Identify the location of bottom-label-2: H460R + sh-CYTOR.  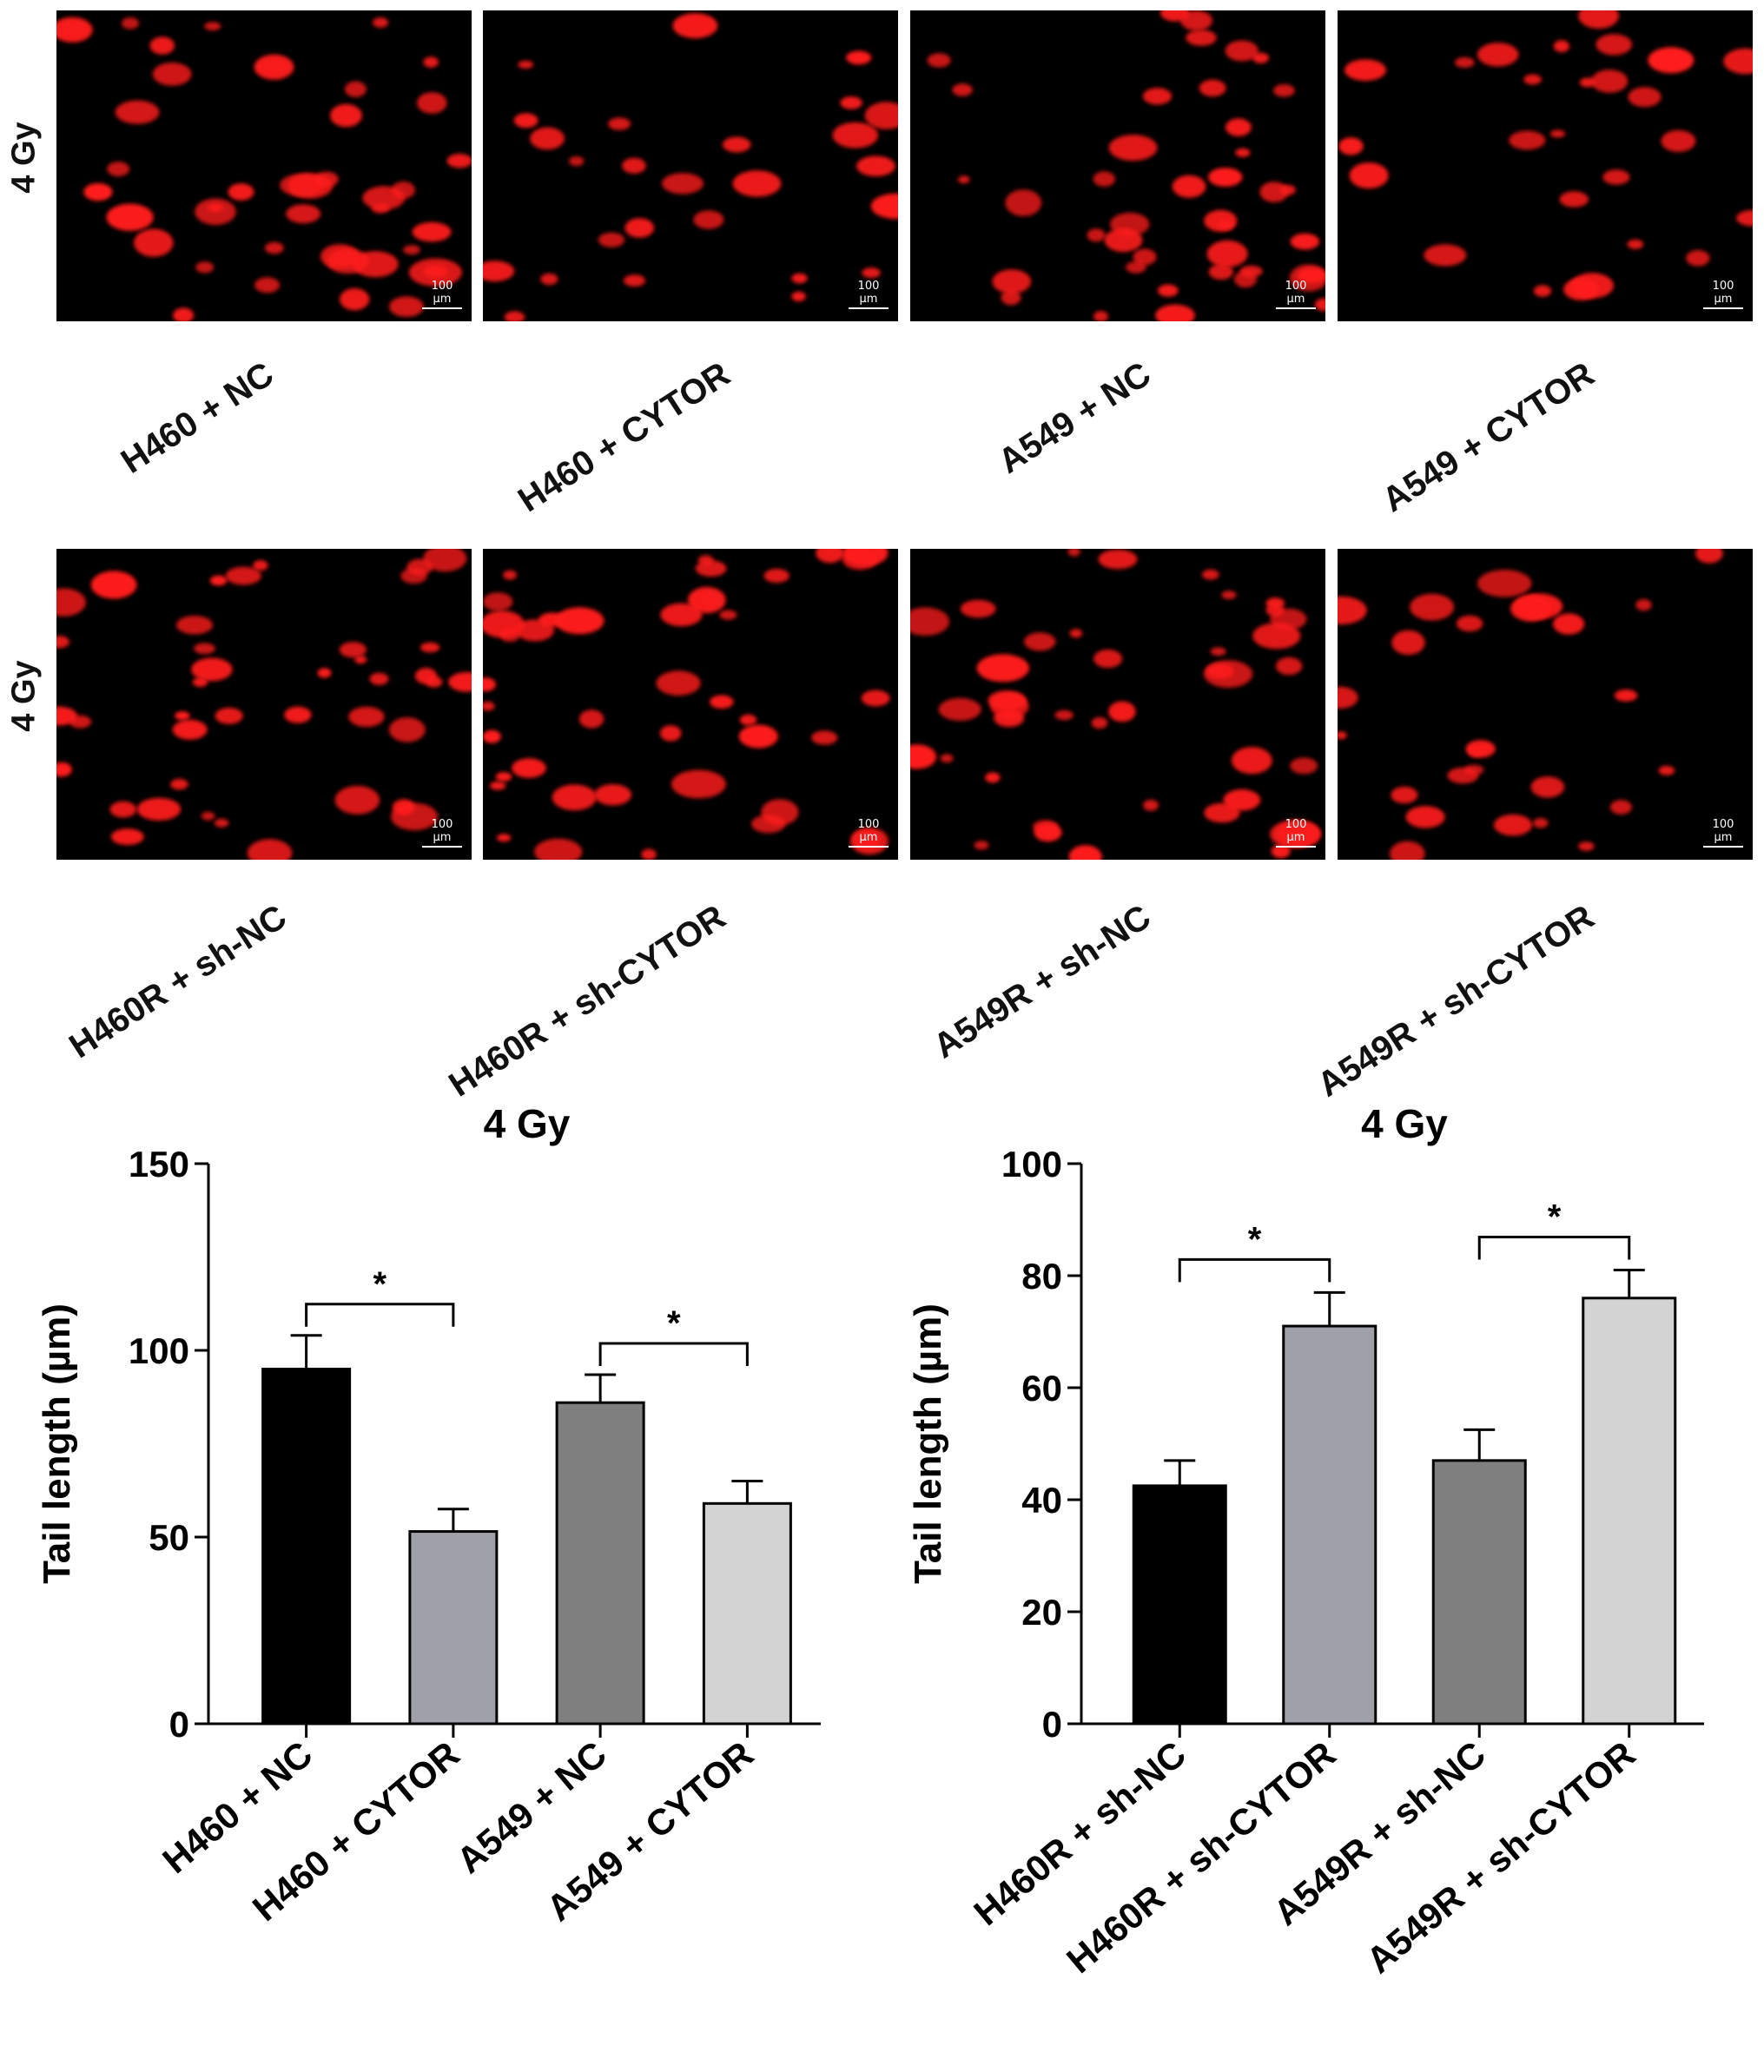
(586, 1001).